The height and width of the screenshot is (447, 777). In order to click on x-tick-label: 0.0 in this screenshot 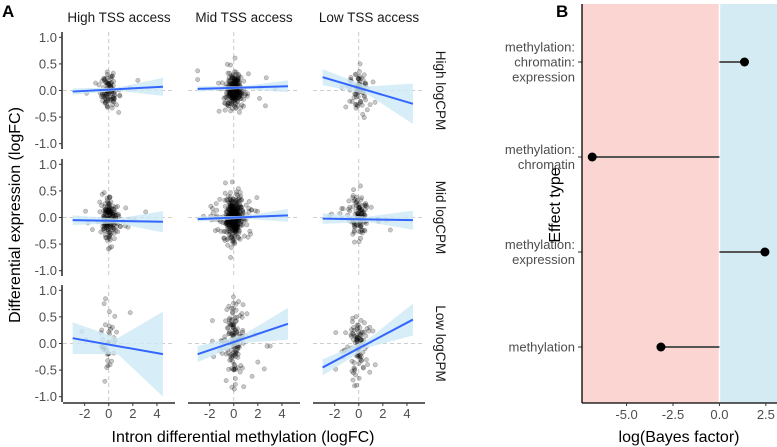, I will do `click(719, 414)`.